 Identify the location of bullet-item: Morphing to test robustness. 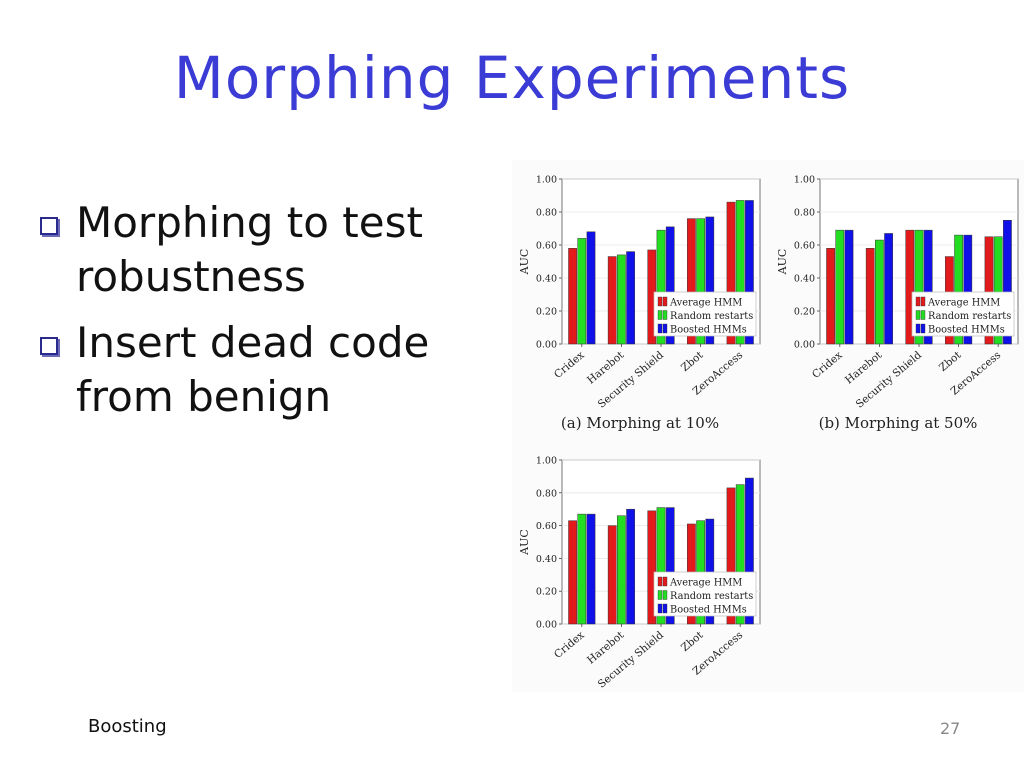
(257, 250).